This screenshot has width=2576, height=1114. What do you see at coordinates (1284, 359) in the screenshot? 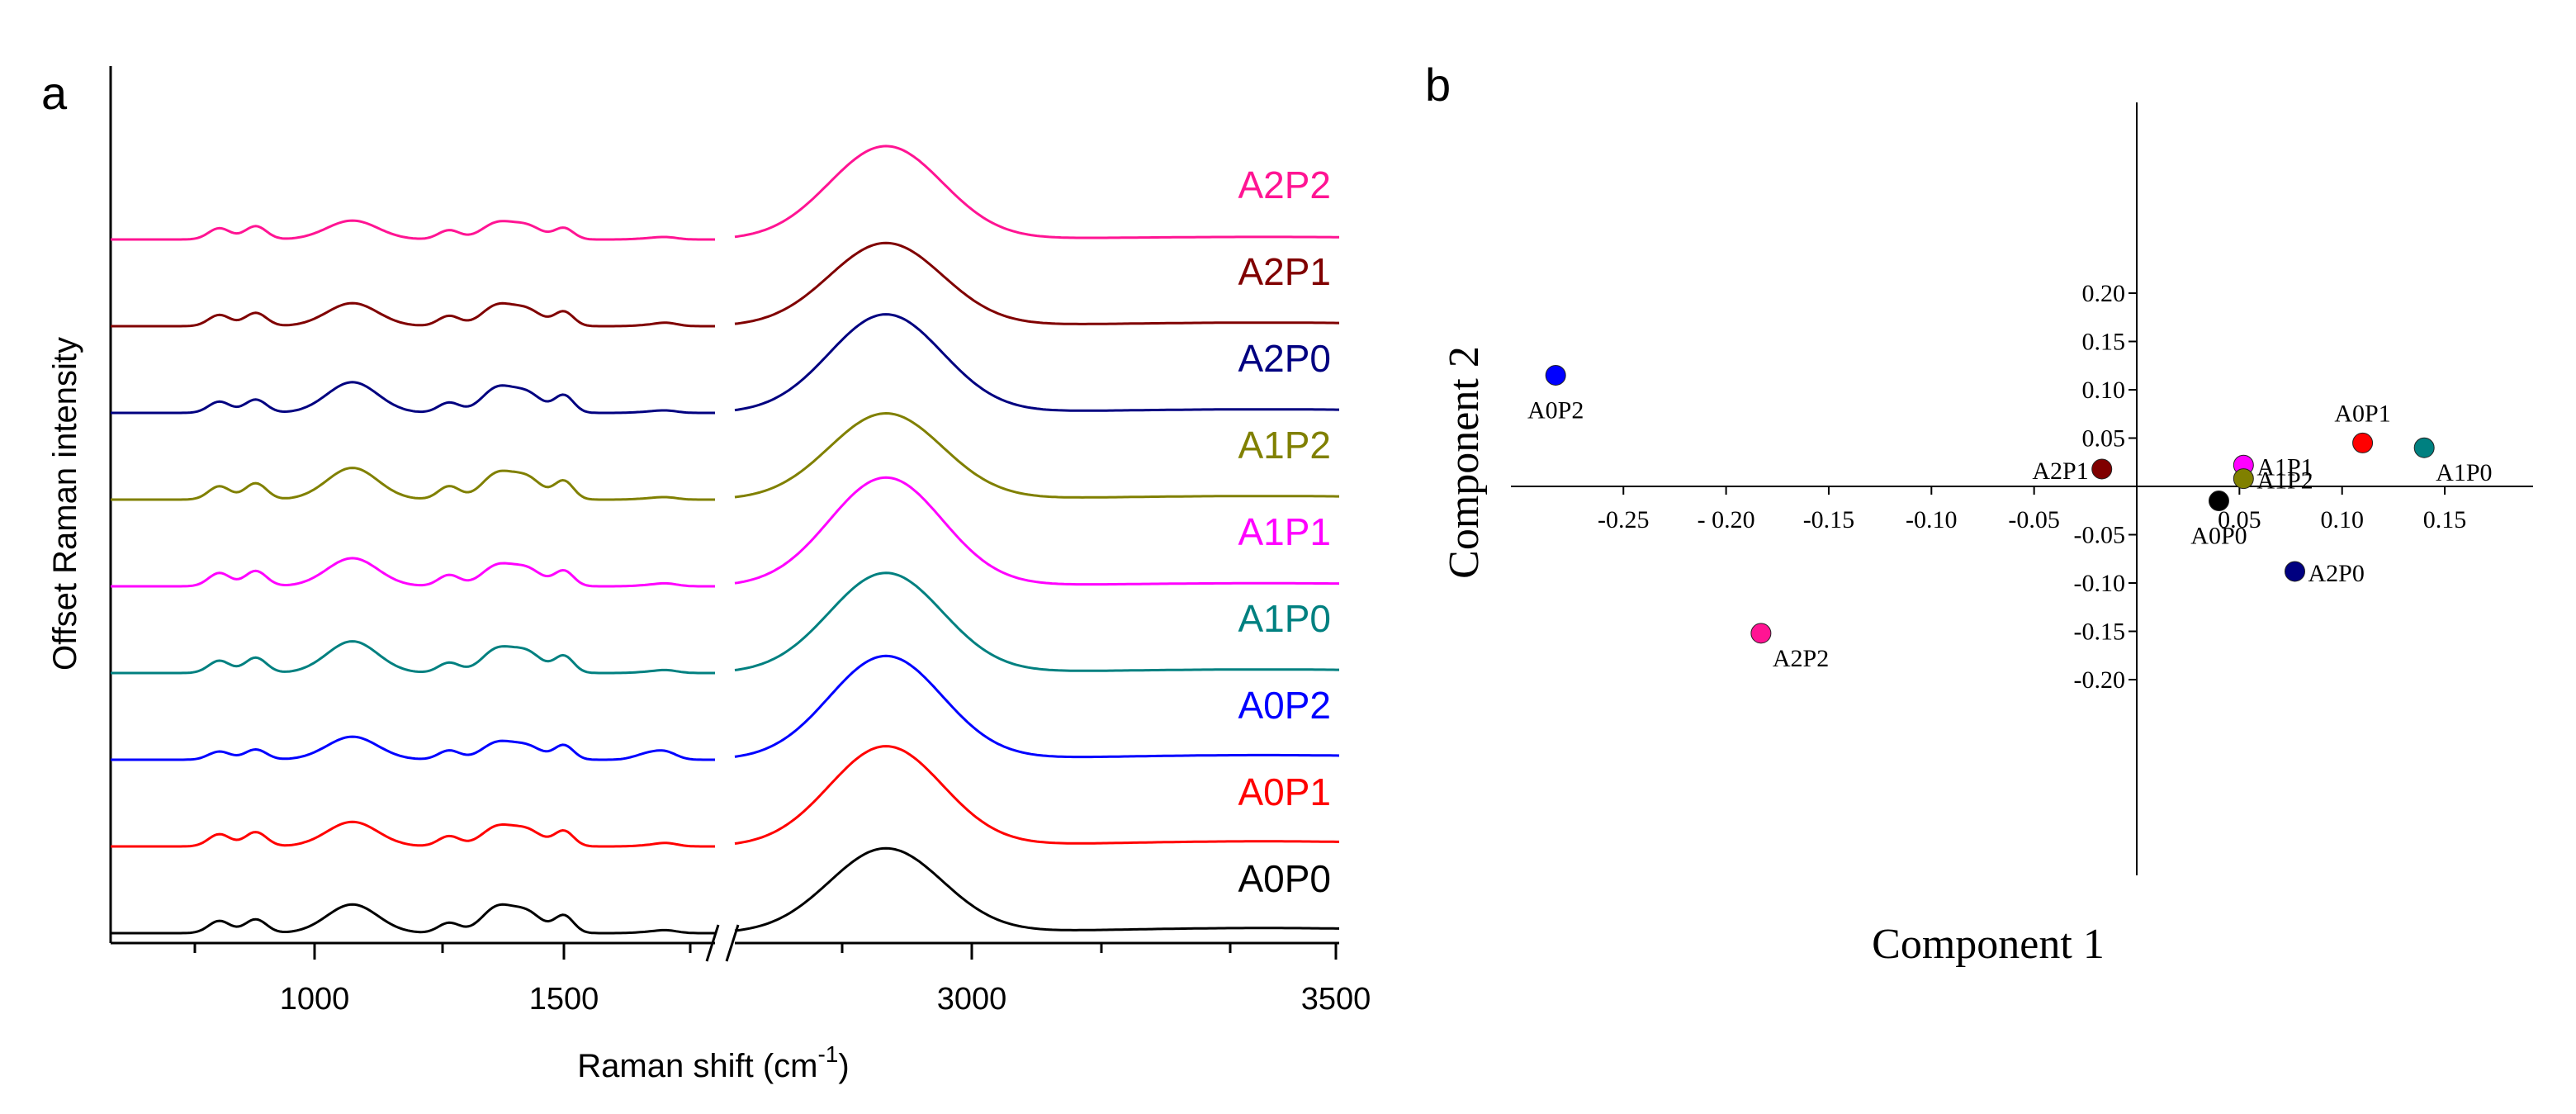
I see `spectrum-label-A2P0: A2P0` at bounding box center [1284, 359].